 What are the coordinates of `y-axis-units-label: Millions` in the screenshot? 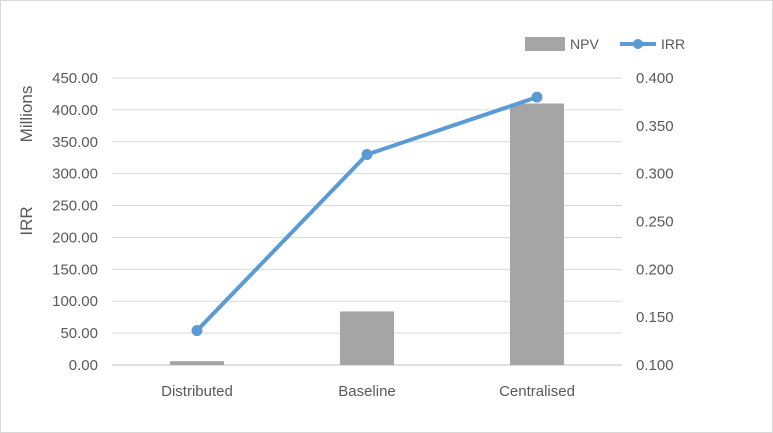 It's located at (26, 114).